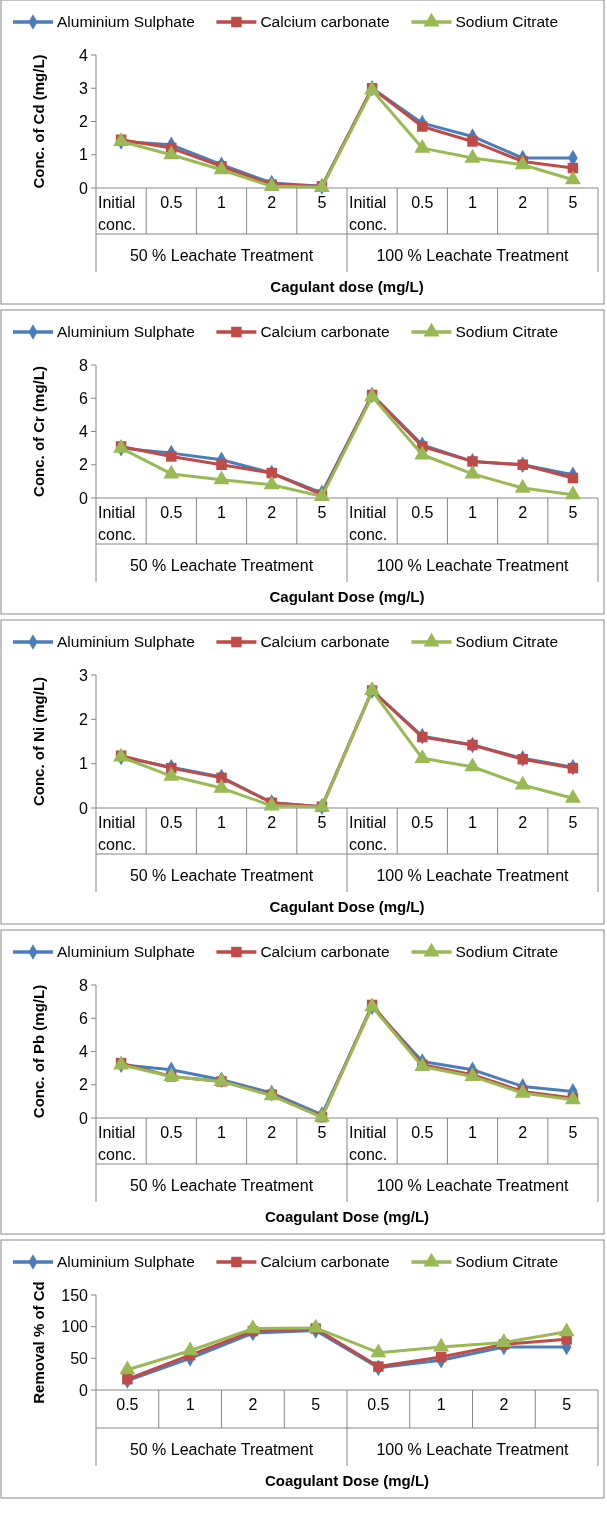  I want to click on y-axis-title: Conc. of Cd (mg/L), so click(38, 121).